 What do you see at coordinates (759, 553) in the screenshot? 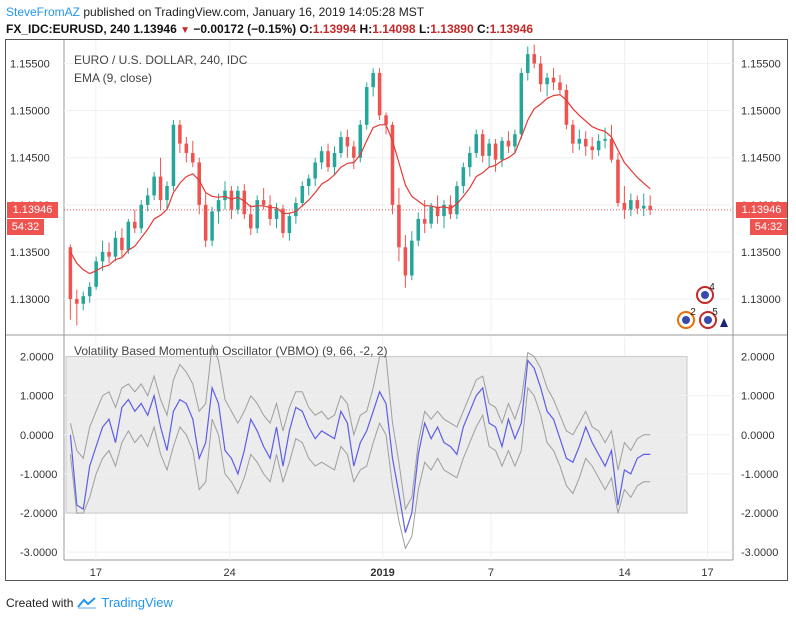
I see `osc-y-tick-right: -3.0000` at bounding box center [759, 553].